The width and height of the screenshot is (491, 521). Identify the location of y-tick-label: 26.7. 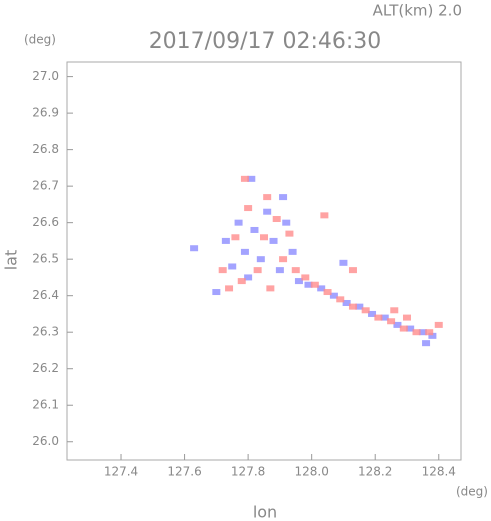
(45, 186).